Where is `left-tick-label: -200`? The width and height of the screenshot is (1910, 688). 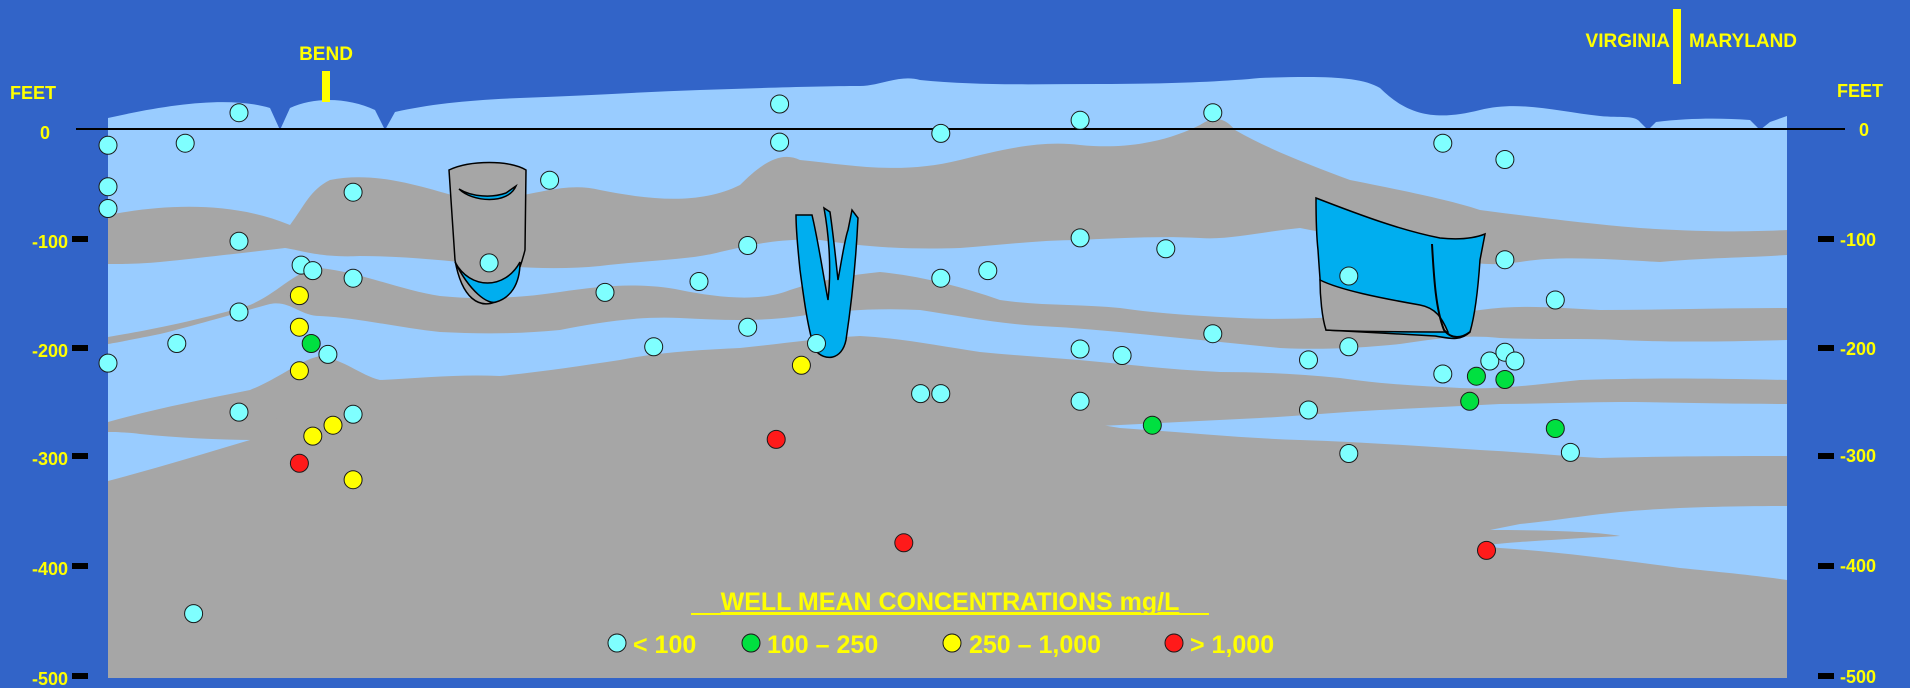 left-tick-label: -200 is located at coordinates (50, 351).